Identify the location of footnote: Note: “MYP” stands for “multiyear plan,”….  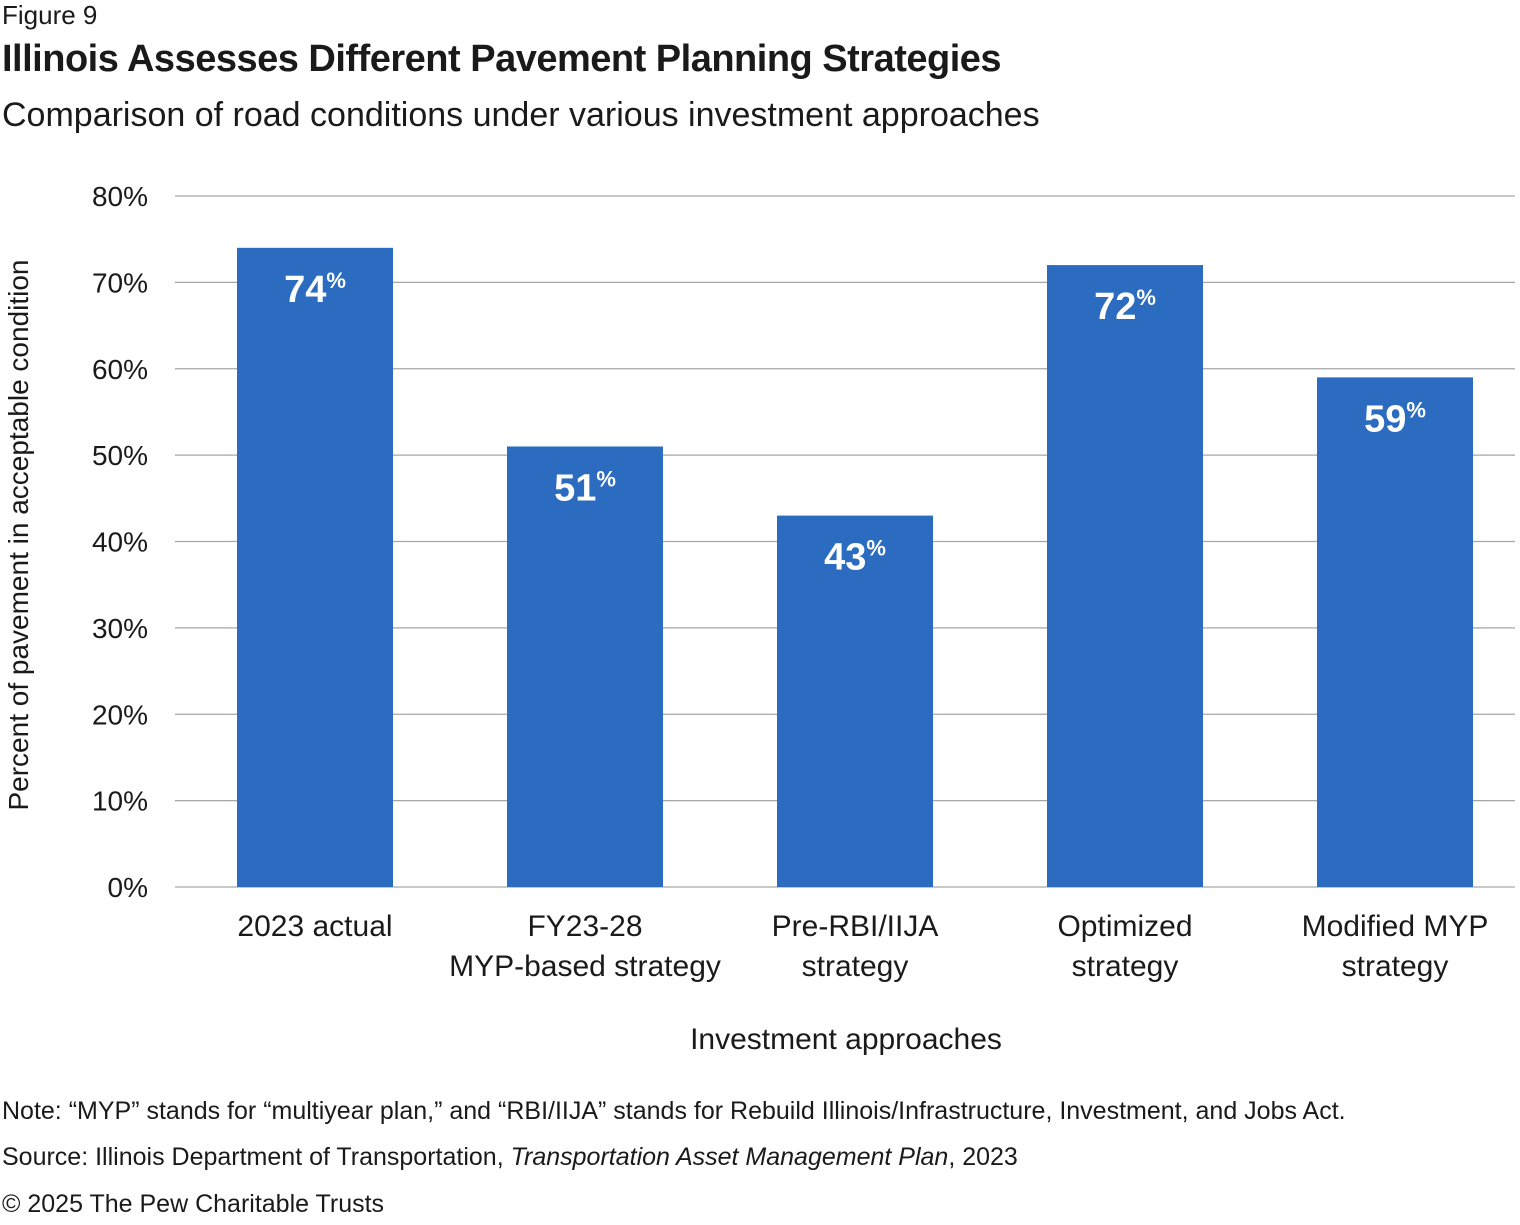
(674, 1111).